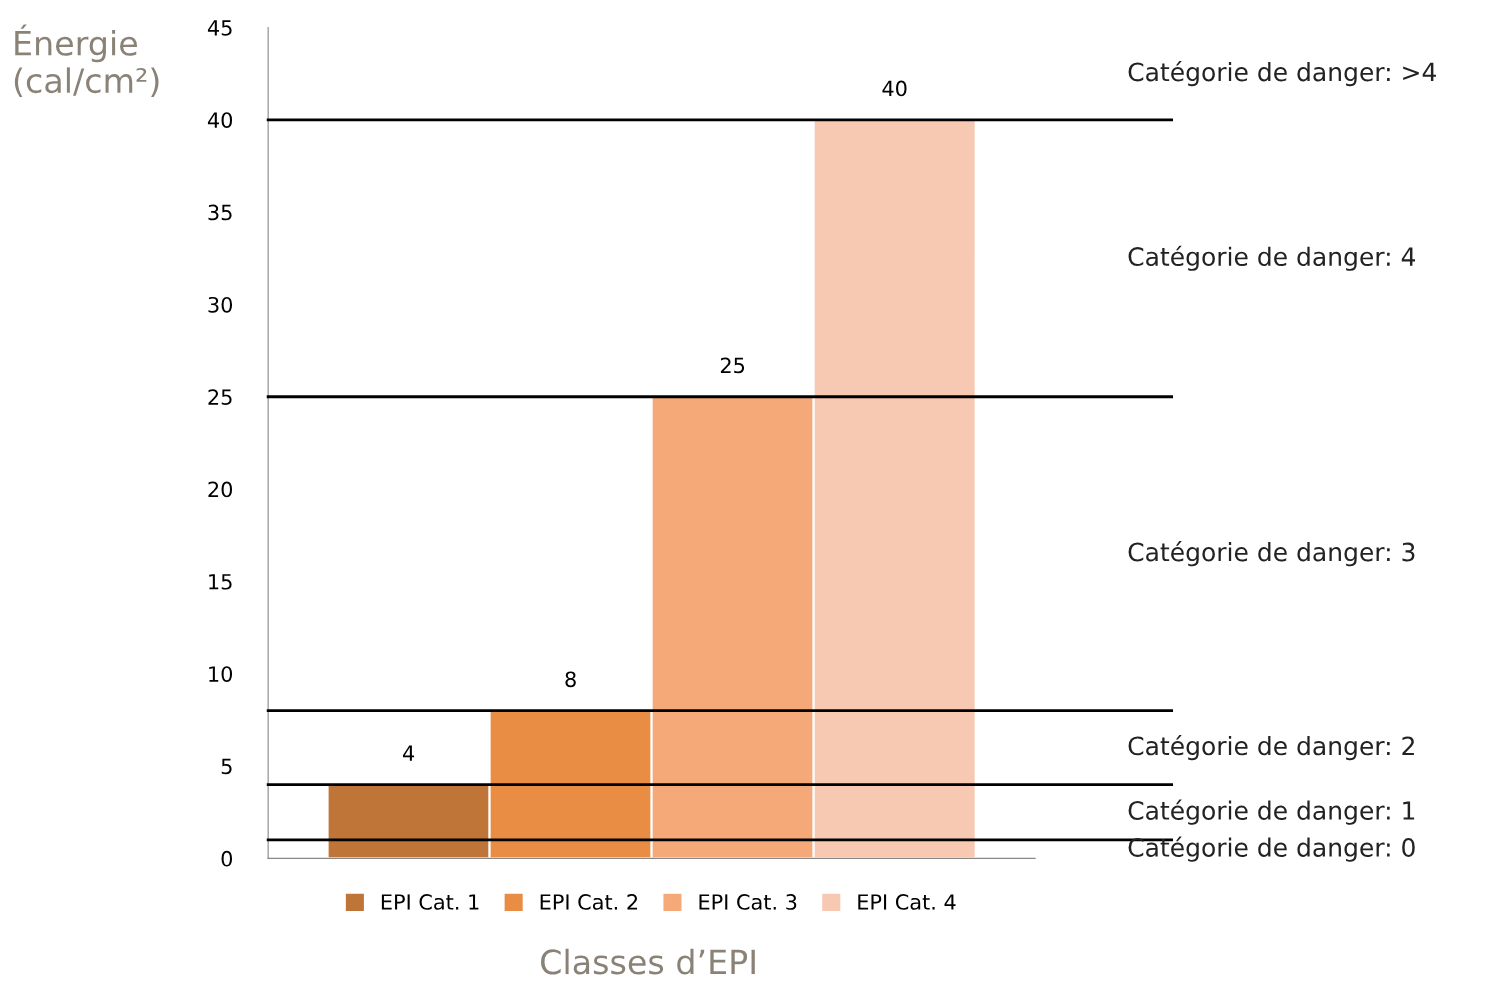 This screenshot has width=1498, height=981. I want to click on data-label: 8, so click(570, 679).